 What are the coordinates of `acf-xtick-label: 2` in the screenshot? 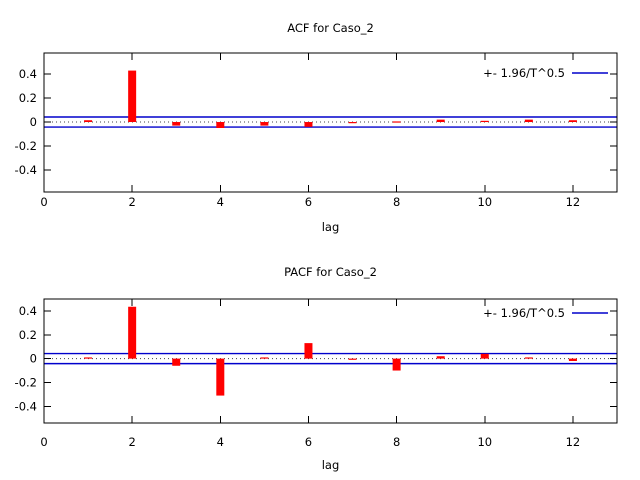 It's located at (131, 202).